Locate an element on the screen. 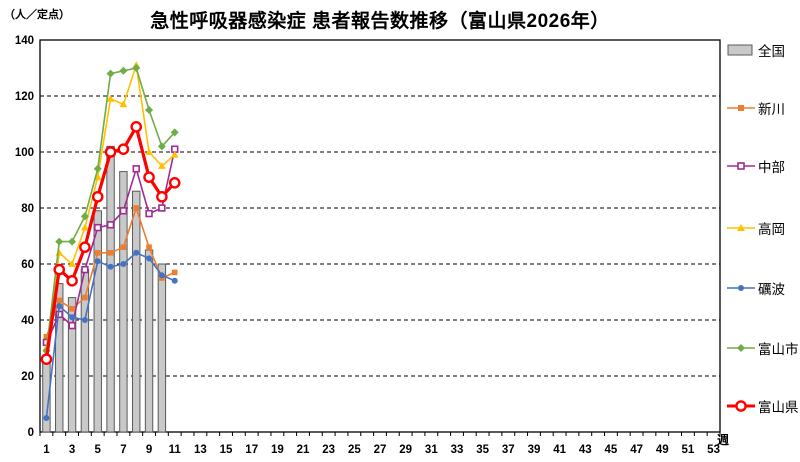 This screenshot has width=800, height=462. y-tick-label-0: 0 is located at coordinates (31, 433).